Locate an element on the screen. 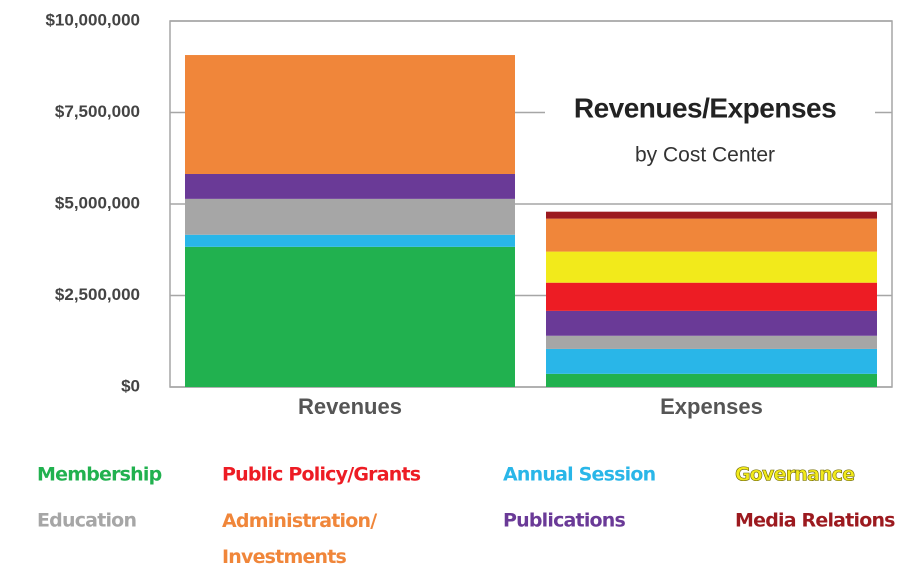 The height and width of the screenshot is (570, 897). x-tick-label: Expenses is located at coordinates (711, 406).